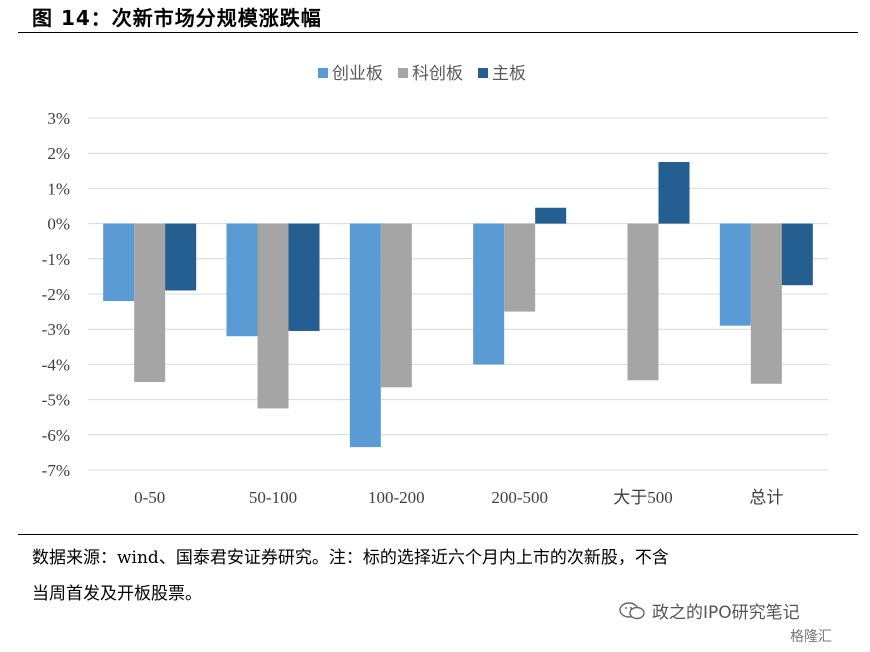  I want to click on legend-label: 创业板, so click(357, 74).